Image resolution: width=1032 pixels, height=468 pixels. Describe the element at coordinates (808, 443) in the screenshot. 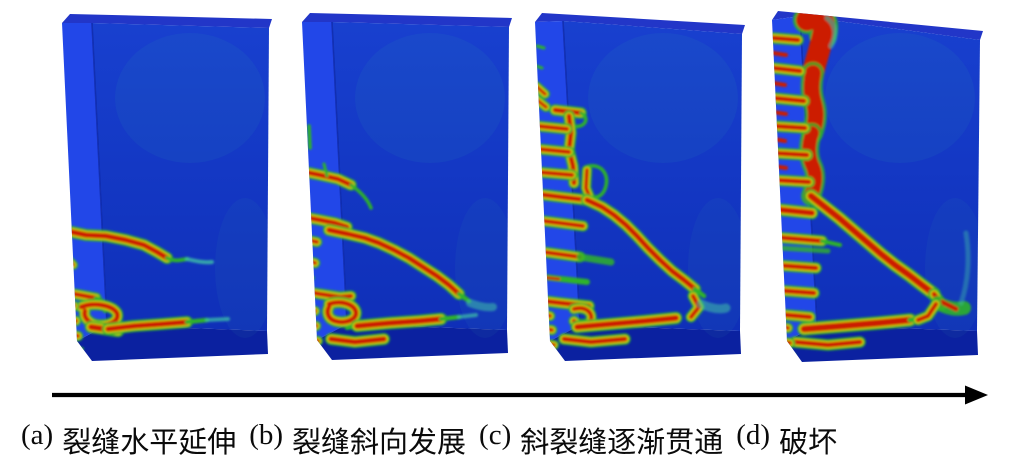

I see `caption-text-d: 破坏` at that location.